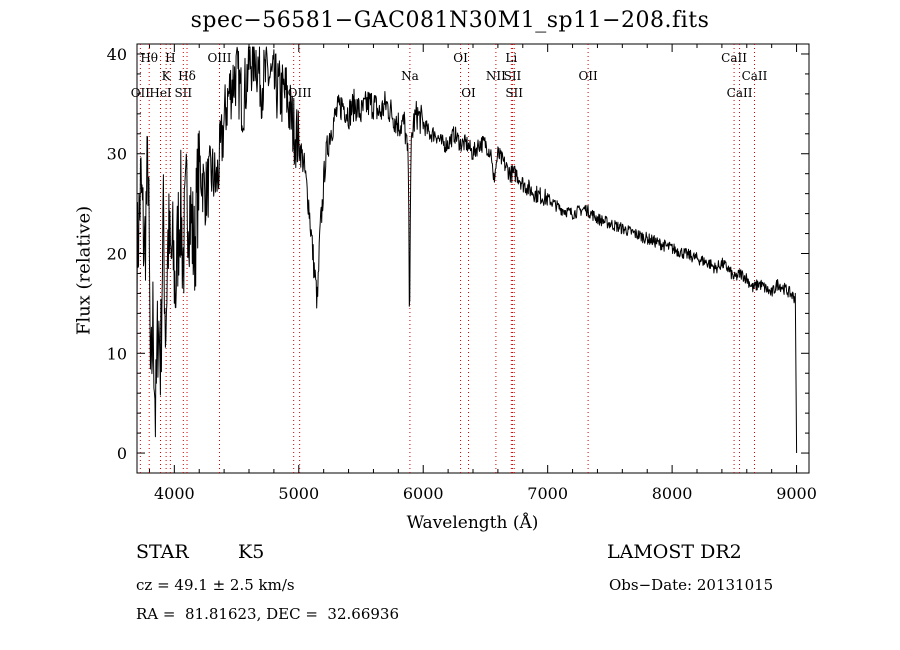  What do you see at coordinates (796, 493) in the screenshot?
I see `x-tick-label: 9000` at bounding box center [796, 493].